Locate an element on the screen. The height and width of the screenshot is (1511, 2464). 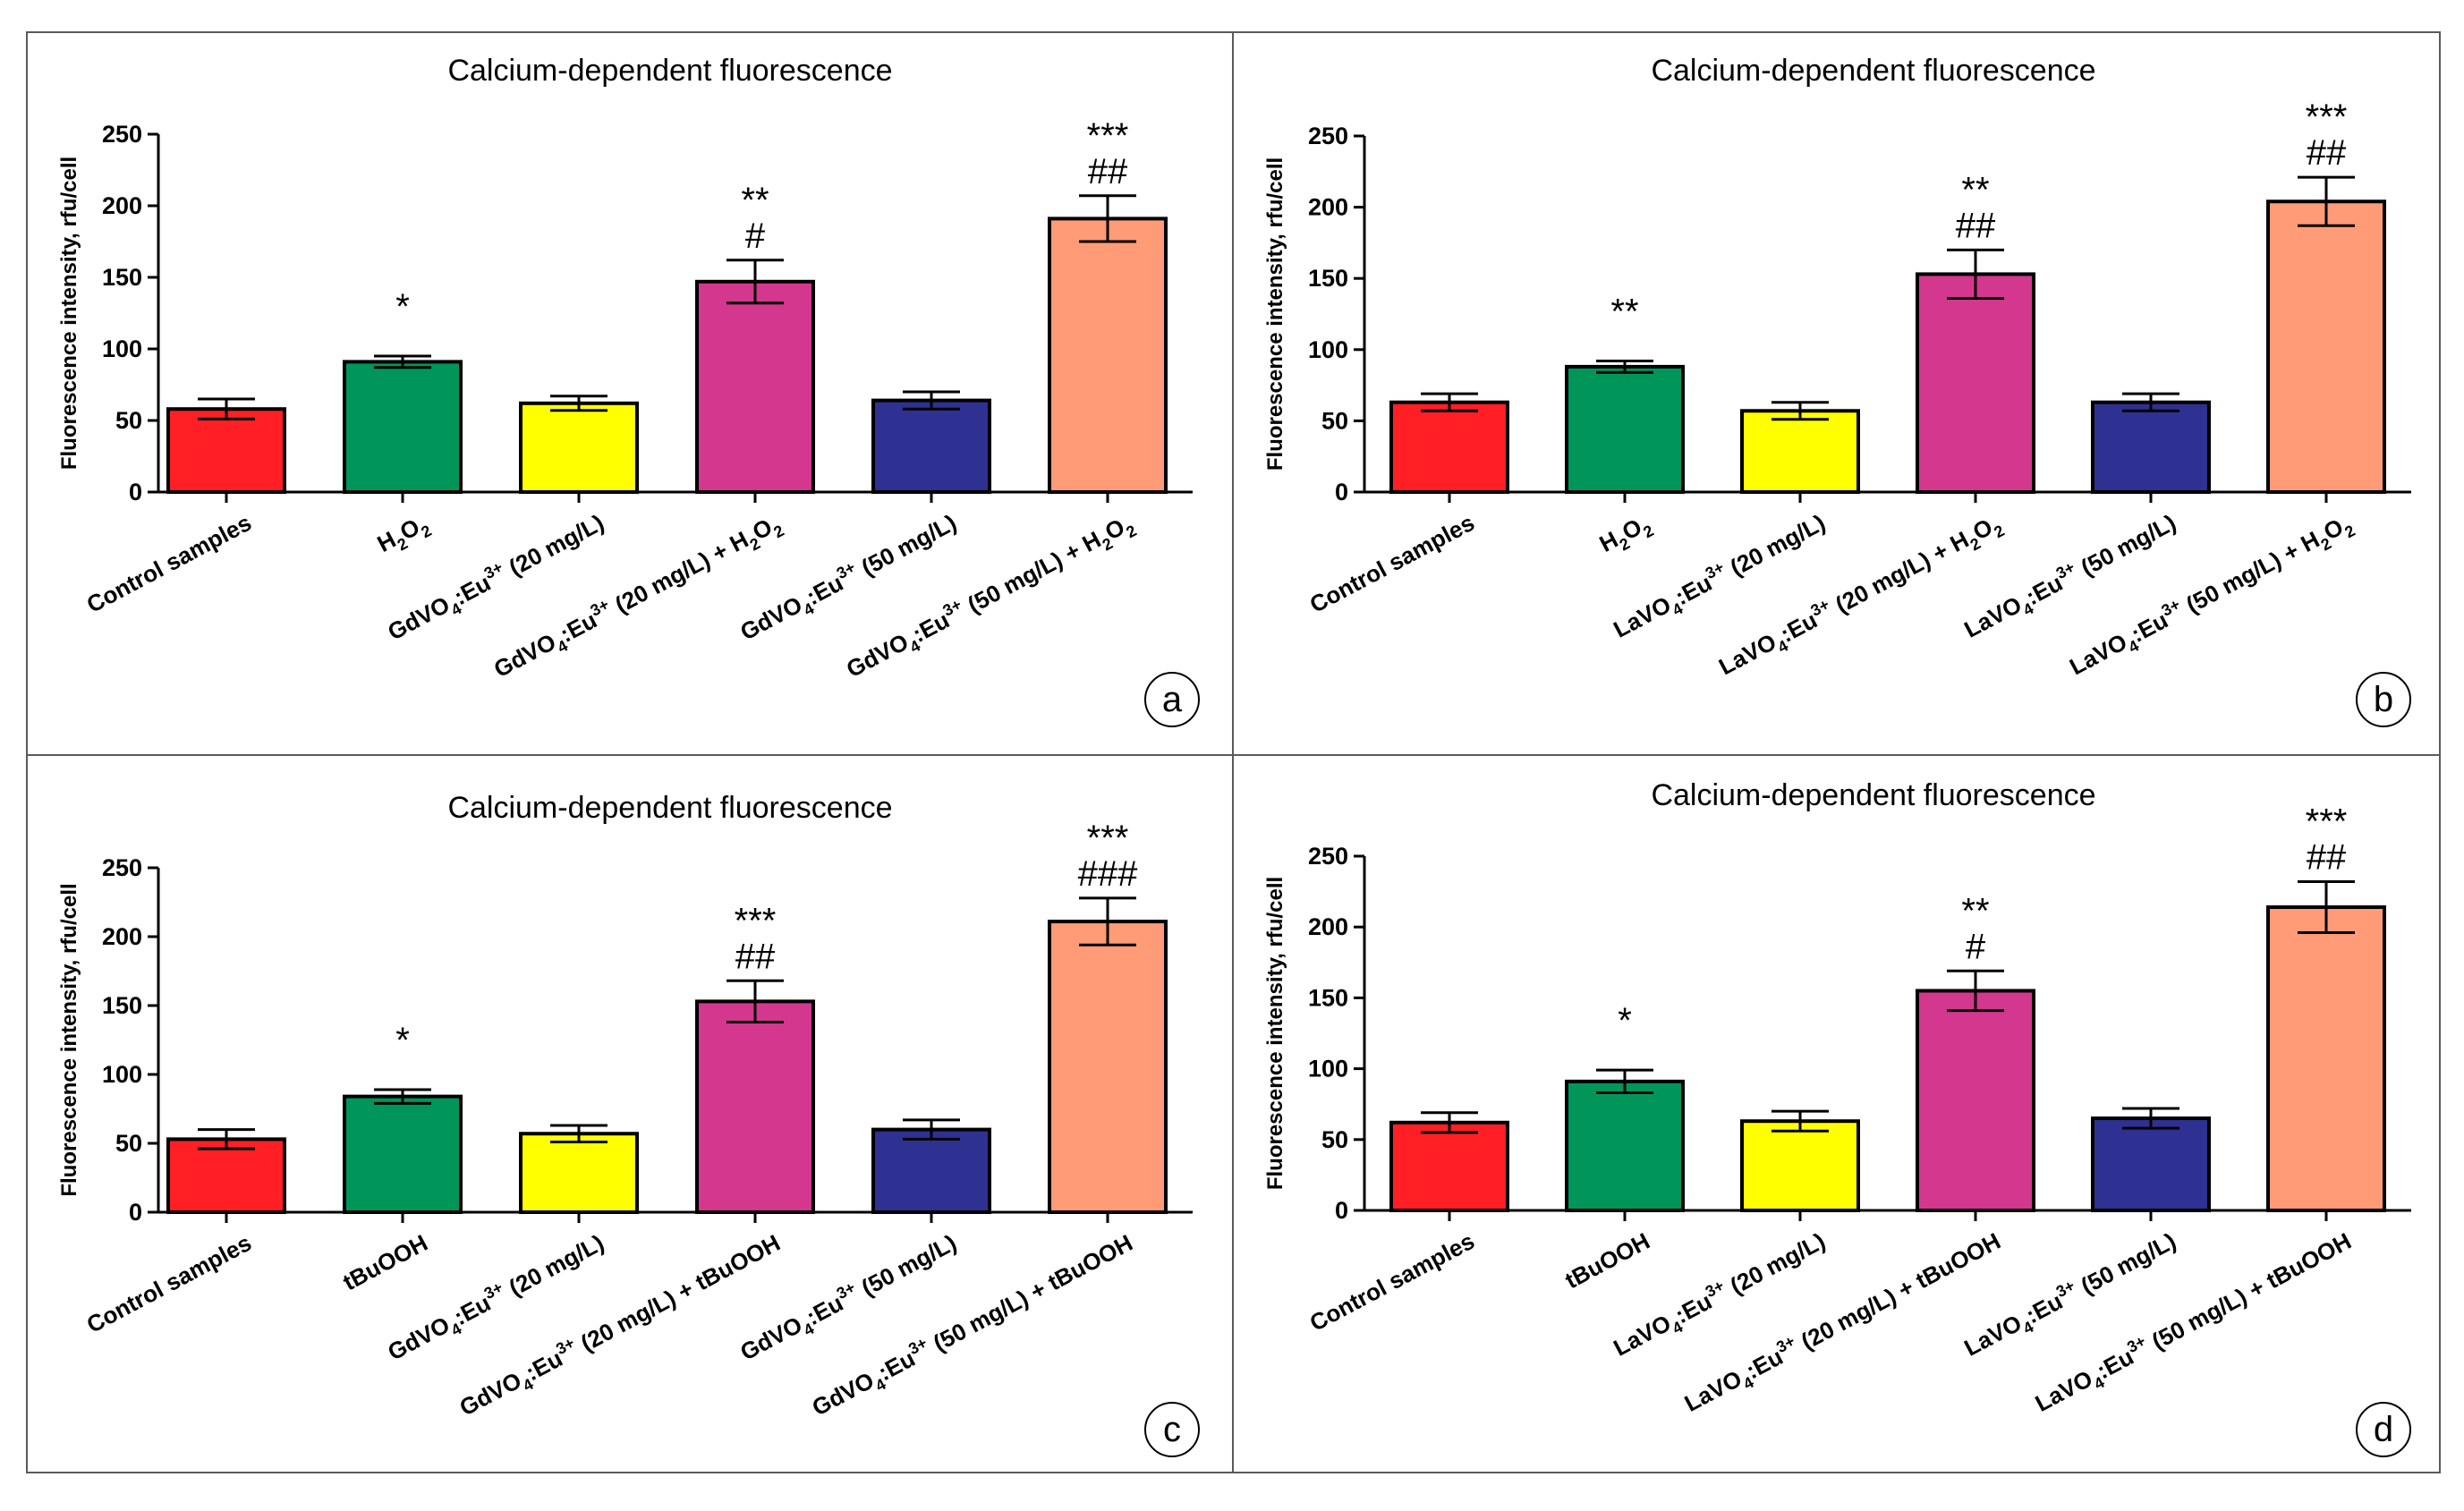
panel-letter: d is located at coordinates (2384, 1429).